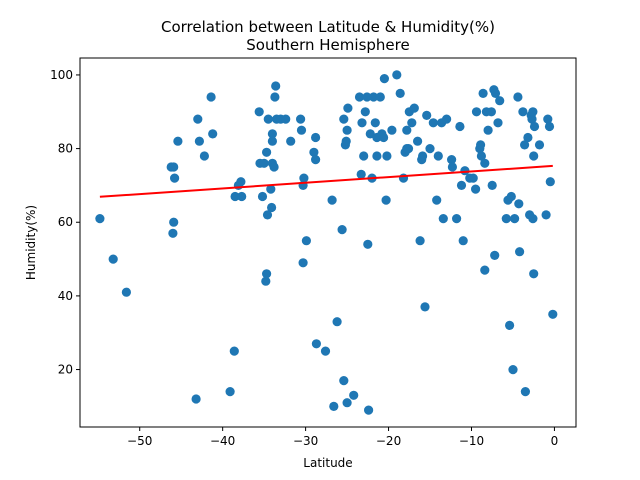  Describe the element at coordinates (327, 45) in the screenshot. I see `chart-subtitle: Southern Hemisphere` at that location.